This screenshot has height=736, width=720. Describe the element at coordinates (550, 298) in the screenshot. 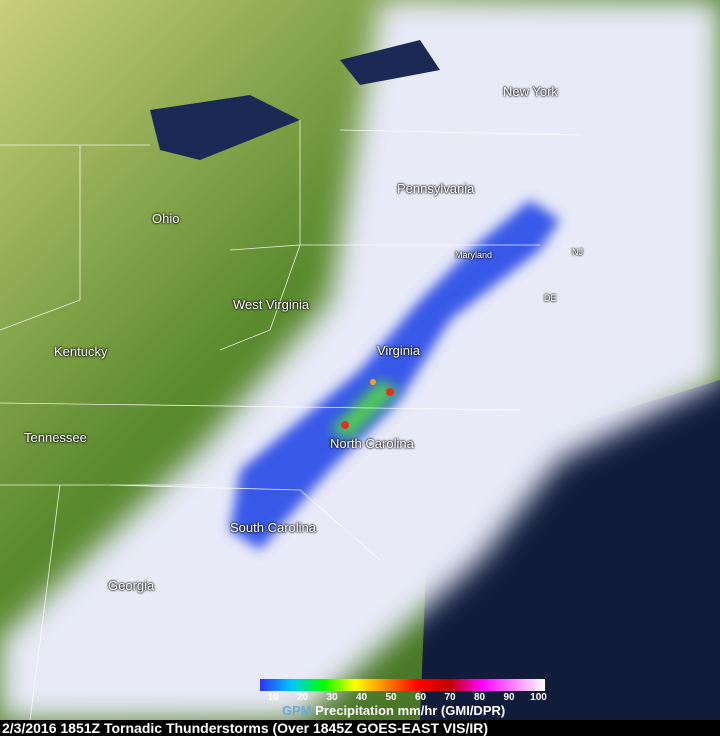

I see `state-label-de: DE` at that location.